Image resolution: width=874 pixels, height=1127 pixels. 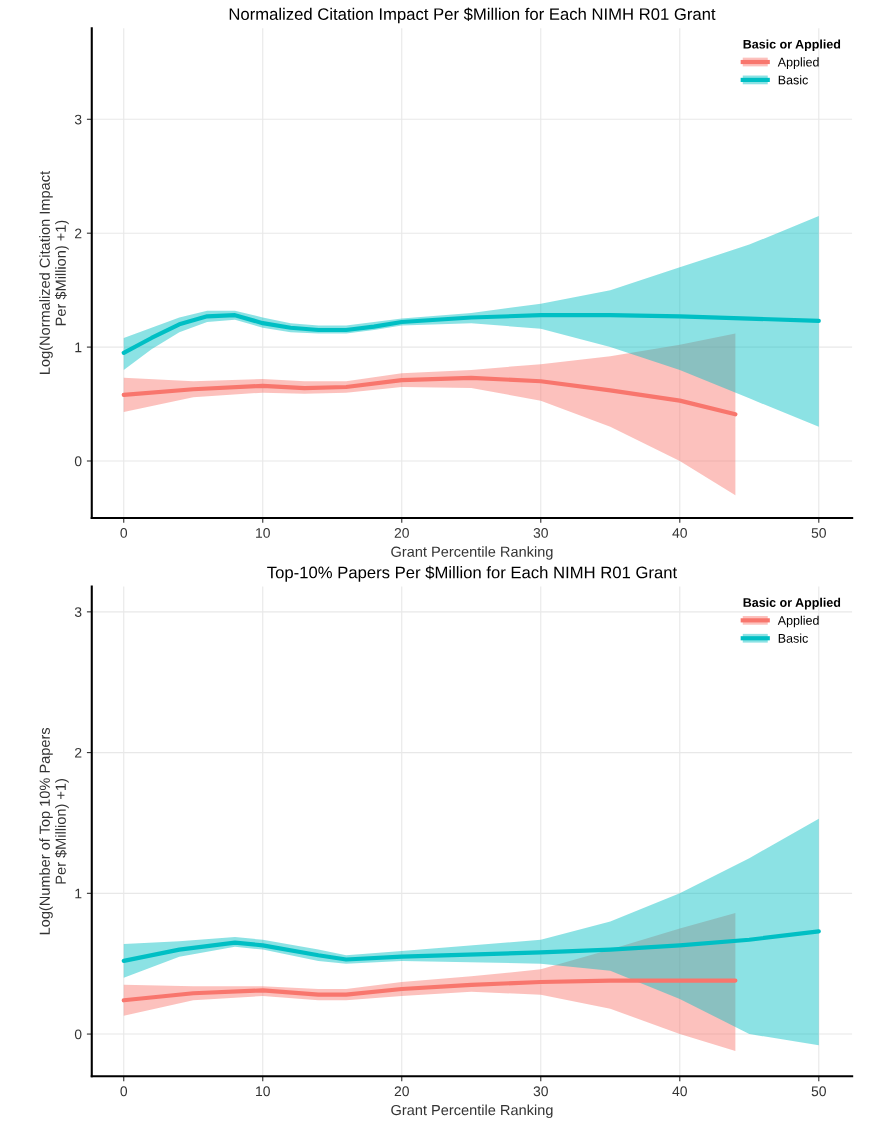 I want to click on chart-title: Normalized Citation Impact Per $Million for Each NIMH R01 Grant, so click(x=472, y=15).